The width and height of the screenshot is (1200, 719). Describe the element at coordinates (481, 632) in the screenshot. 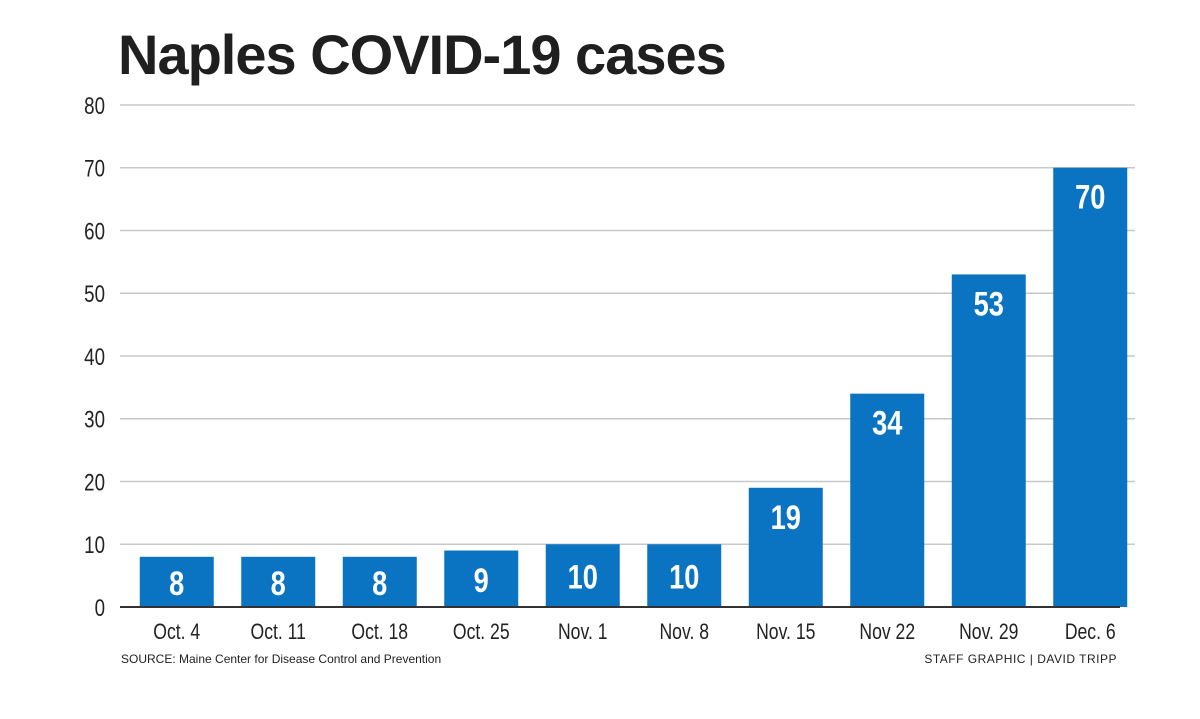

I see `x-tick-label: Oct. 25` at that location.